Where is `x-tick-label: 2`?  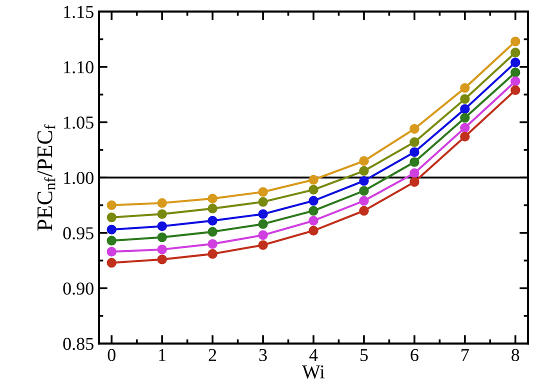 x-tick-label: 2 is located at coordinates (212, 354).